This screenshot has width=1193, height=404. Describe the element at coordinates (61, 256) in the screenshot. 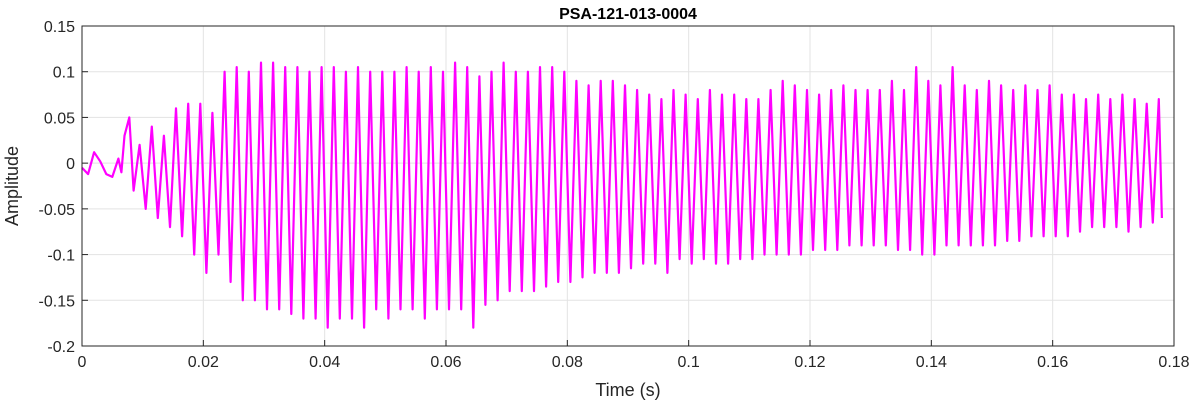

I see `y-tick-label: -0.1` at that location.